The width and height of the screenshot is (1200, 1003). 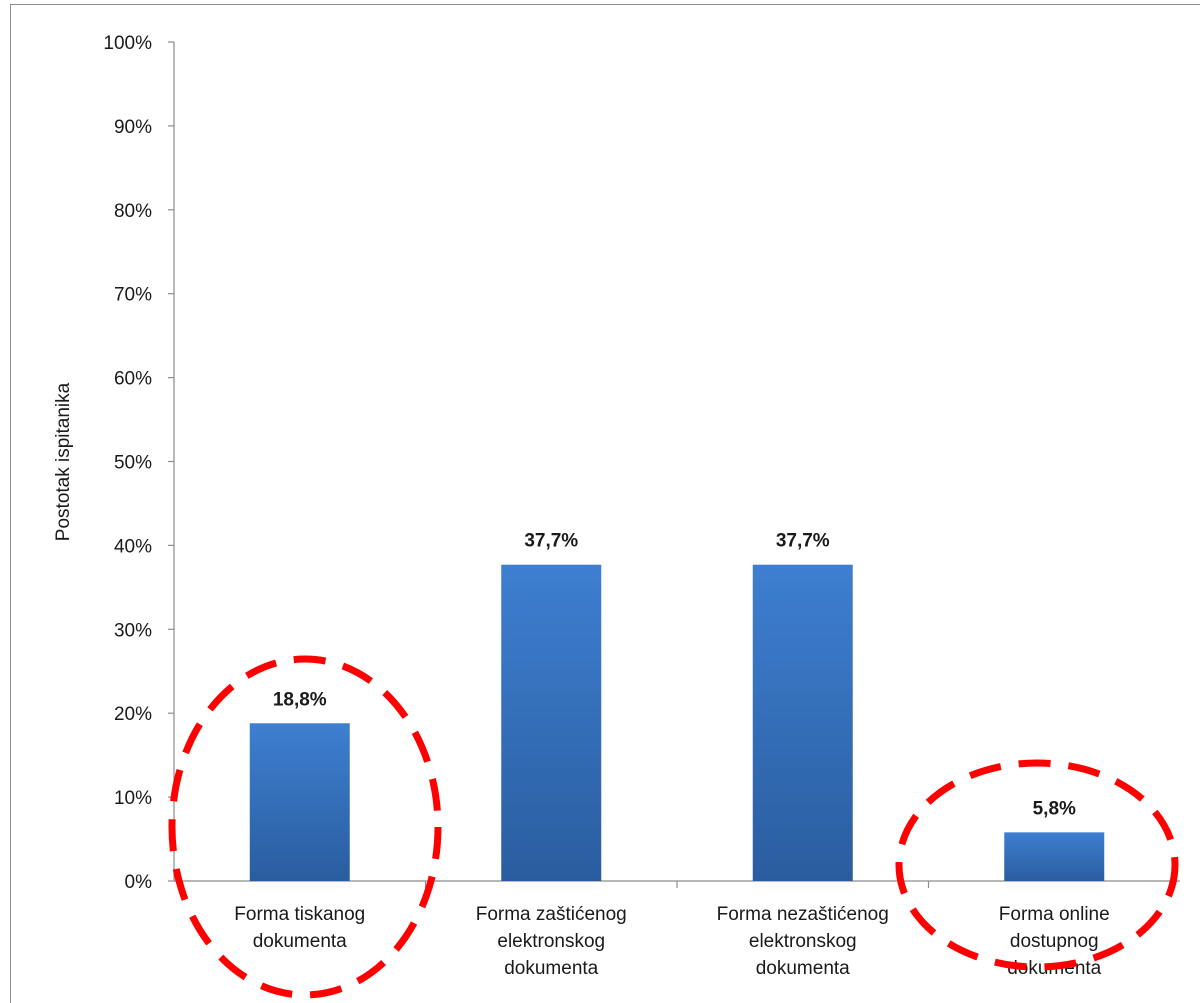 I want to click on y-tick-label: 30%, so click(x=133, y=630).